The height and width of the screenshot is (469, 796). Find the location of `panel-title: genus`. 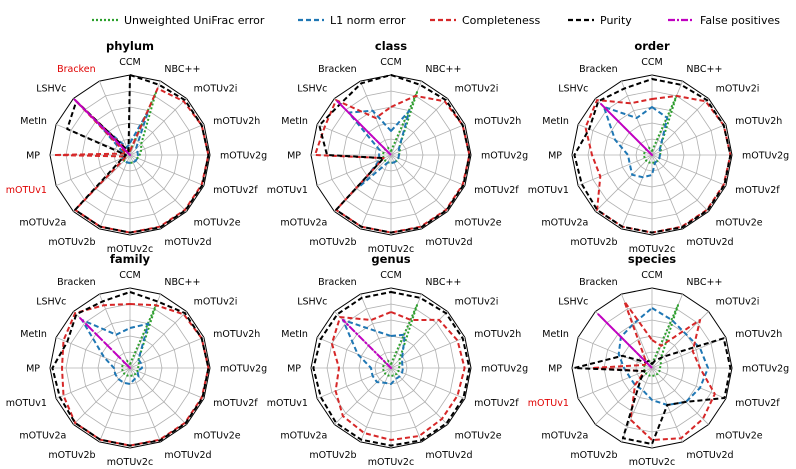

panel-title: genus is located at coordinates (390, 259).